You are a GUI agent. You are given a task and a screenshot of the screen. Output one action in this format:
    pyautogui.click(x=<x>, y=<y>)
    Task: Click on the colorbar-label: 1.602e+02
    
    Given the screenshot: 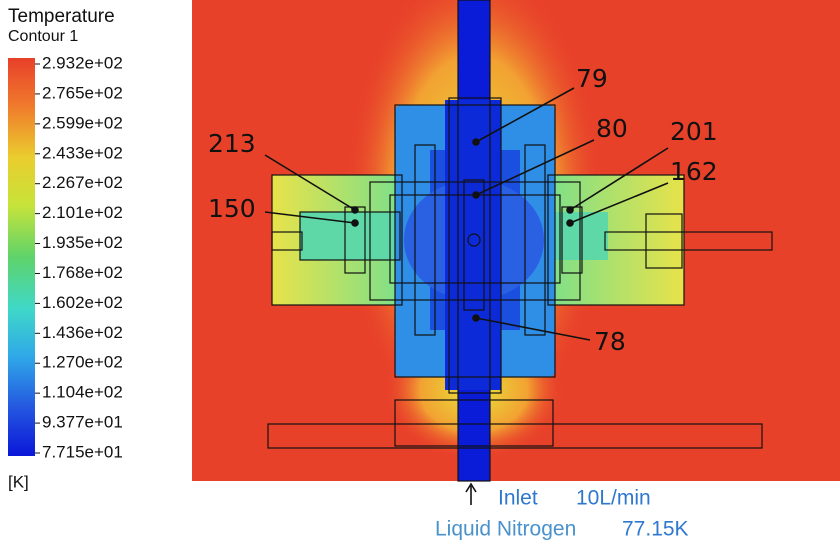 What is the action you would take?
    pyautogui.click(x=82, y=302)
    